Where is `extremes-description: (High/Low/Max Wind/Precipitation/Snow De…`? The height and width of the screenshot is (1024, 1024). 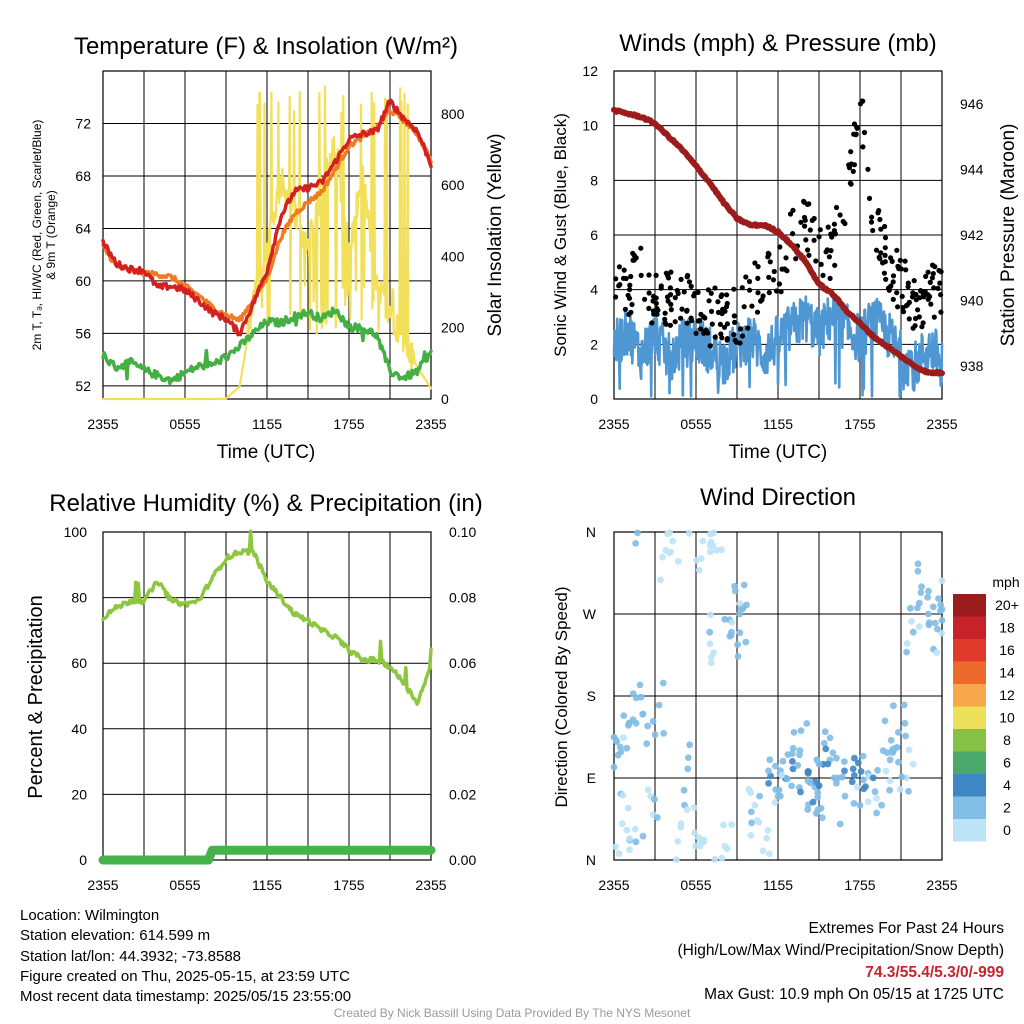
extremes-description: (High/Low/Max Wind/Precipitation/Snow De… is located at coordinates (841, 950).